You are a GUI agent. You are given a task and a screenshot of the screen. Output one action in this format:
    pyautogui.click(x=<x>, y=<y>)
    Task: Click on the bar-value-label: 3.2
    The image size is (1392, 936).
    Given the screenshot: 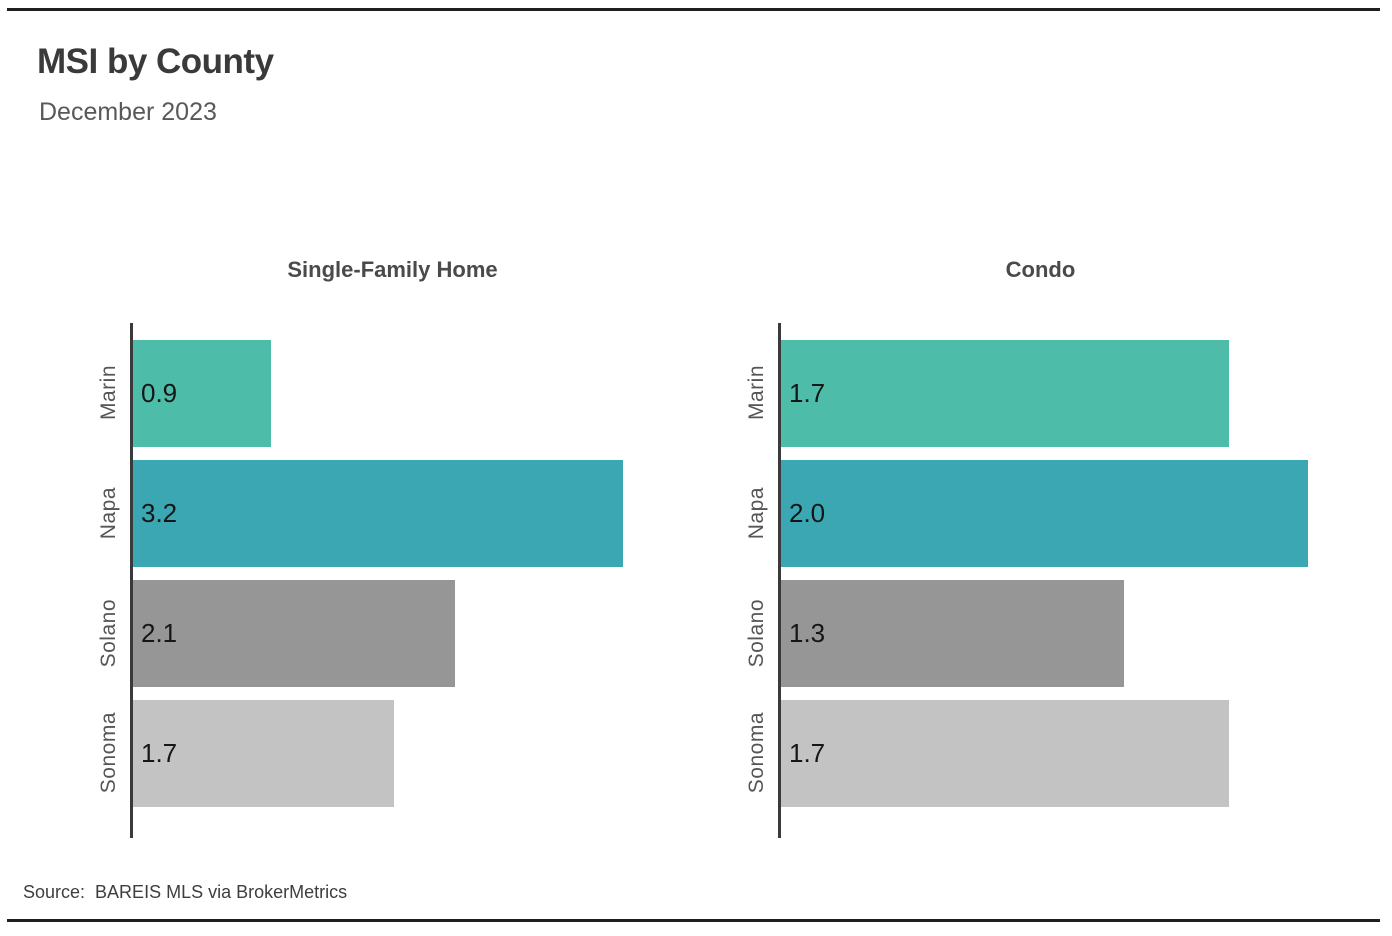 What is the action you would take?
    pyautogui.click(x=159, y=512)
    